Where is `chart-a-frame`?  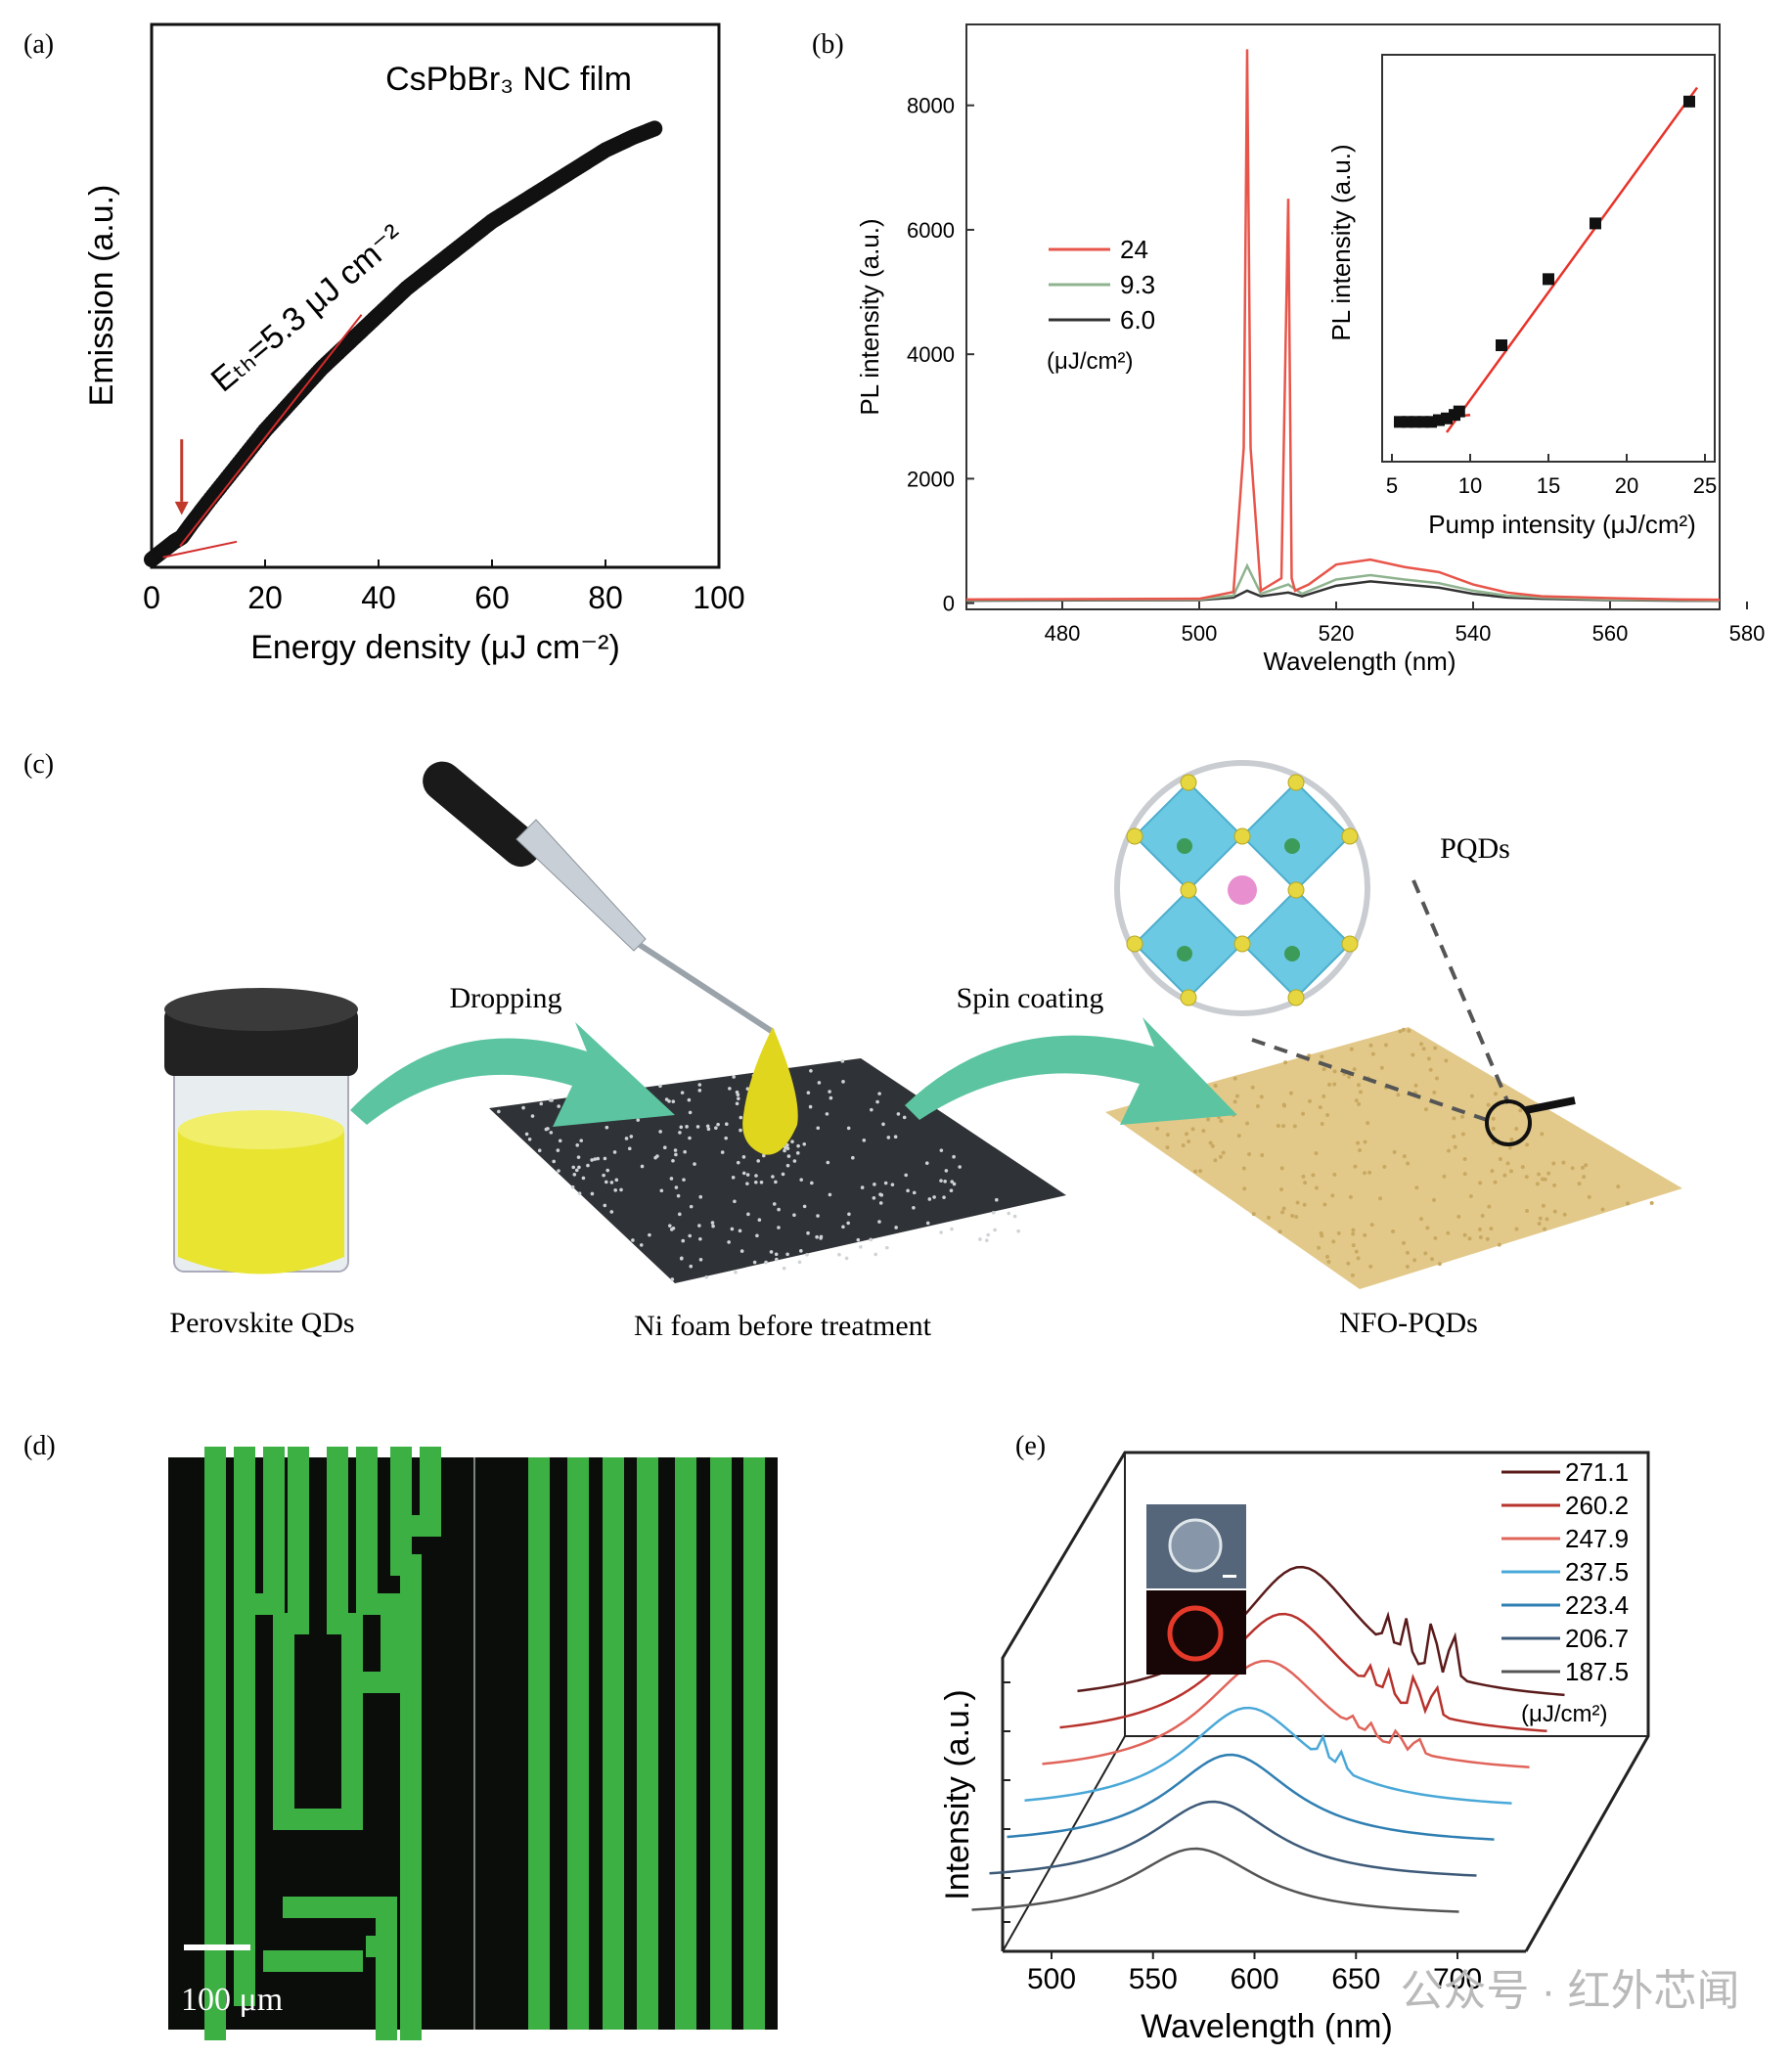
chart-a-frame is located at coordinates (435, 295).